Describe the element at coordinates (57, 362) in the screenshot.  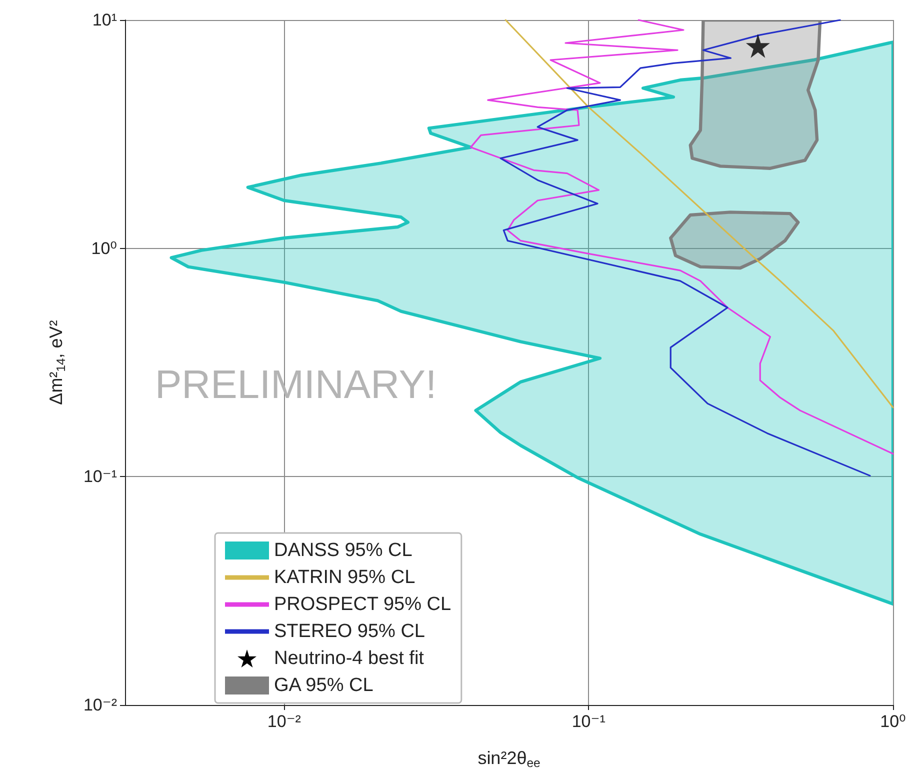
I see `y-axis-title: Δm²14, eV²` at that location.